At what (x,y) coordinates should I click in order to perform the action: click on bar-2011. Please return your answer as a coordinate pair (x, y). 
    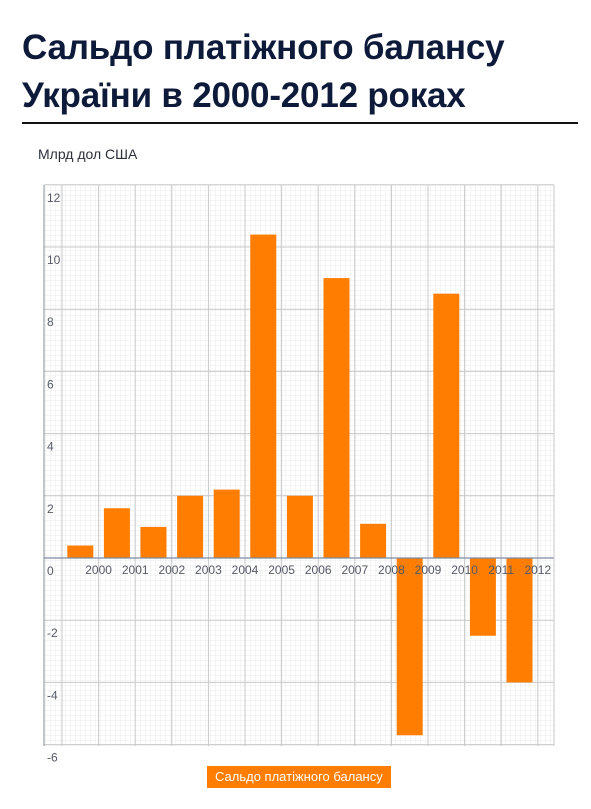
    Looking at the image, I should click on (482, 597).